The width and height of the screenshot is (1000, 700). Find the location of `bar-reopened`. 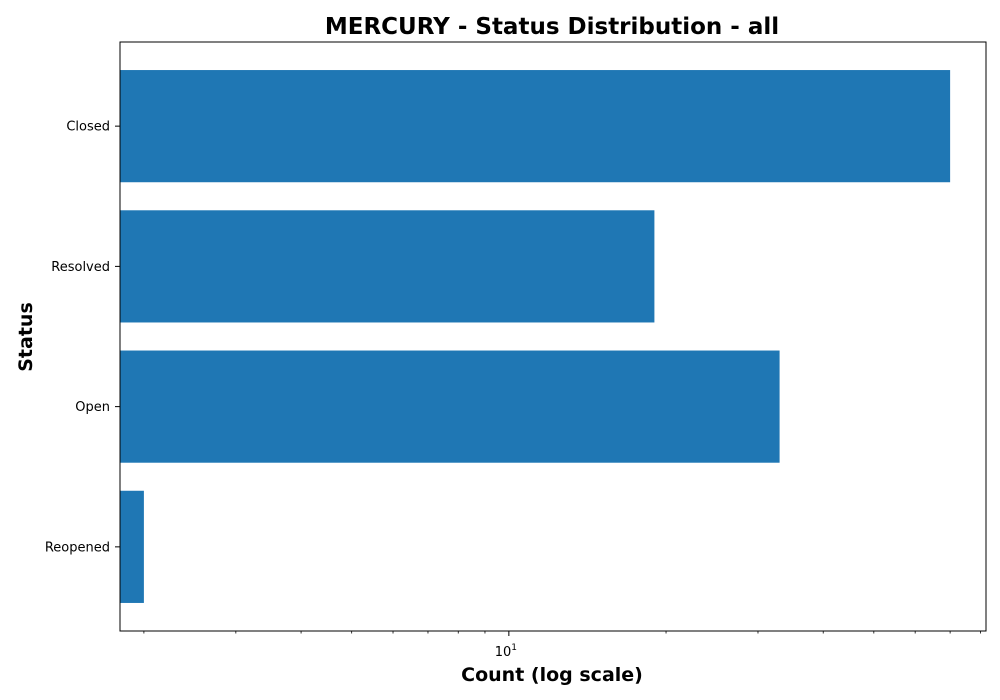

bar-reopened is located at coordinates (132, 546).